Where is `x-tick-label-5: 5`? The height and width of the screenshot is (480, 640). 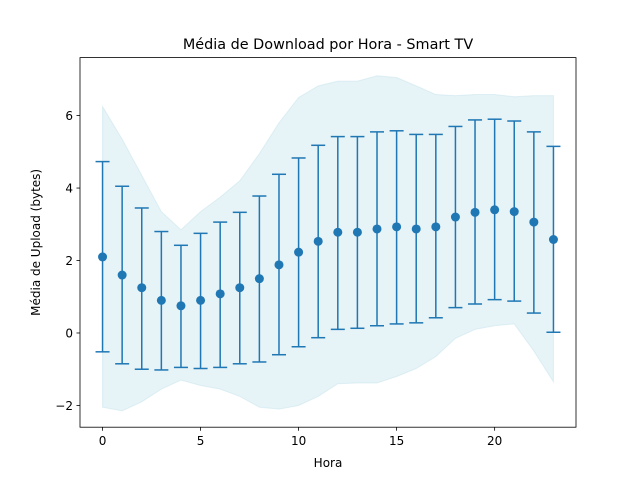 x-tick-label-5: 5 is located at coordinates (201, 441).